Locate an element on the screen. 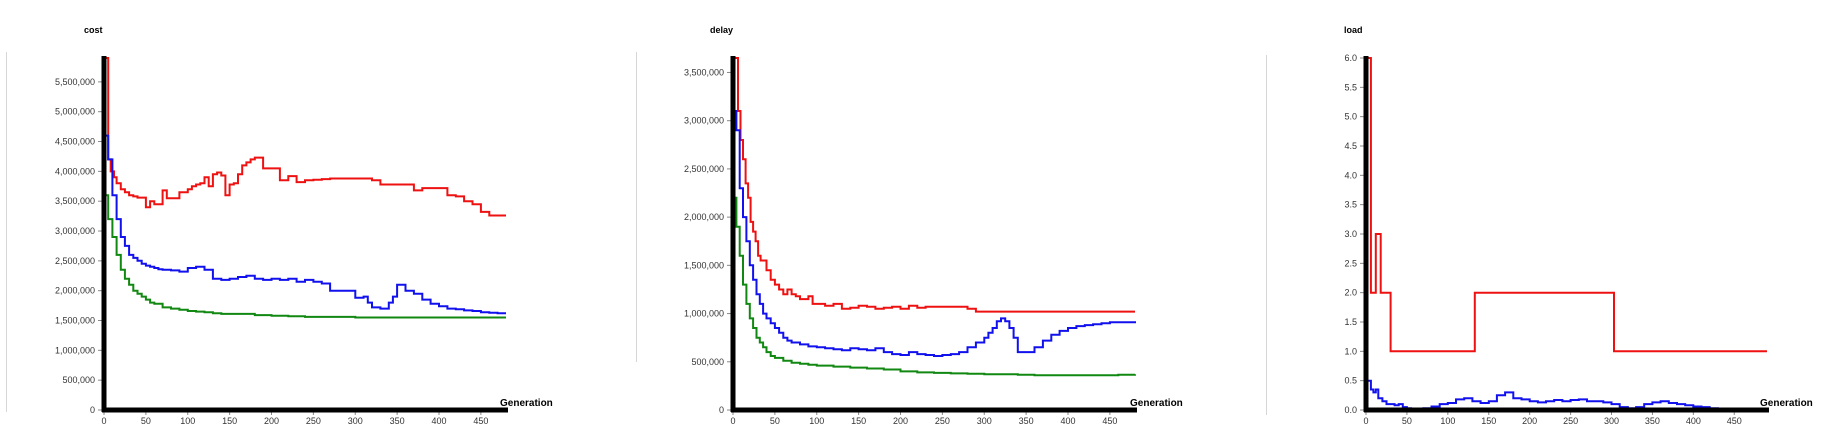 The image size is (1848, 437). panel-divider-right is located at coordinates (1266, 235).